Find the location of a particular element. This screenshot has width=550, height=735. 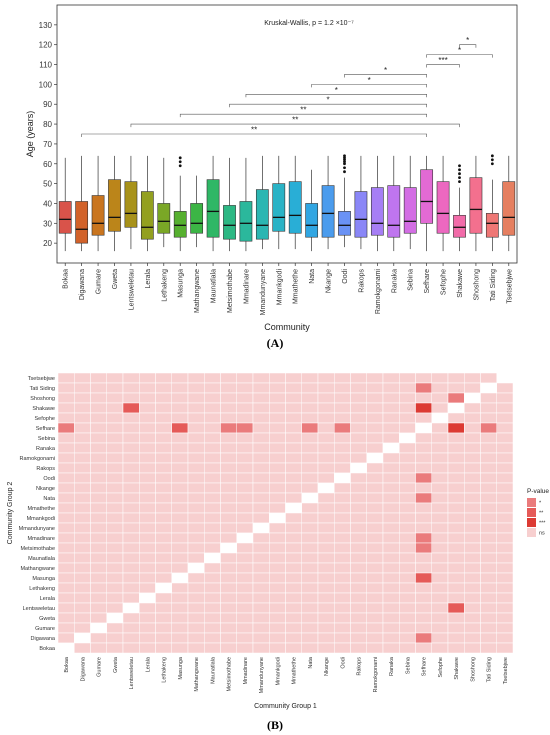

outlier-point is located at coordinates (492, 160).